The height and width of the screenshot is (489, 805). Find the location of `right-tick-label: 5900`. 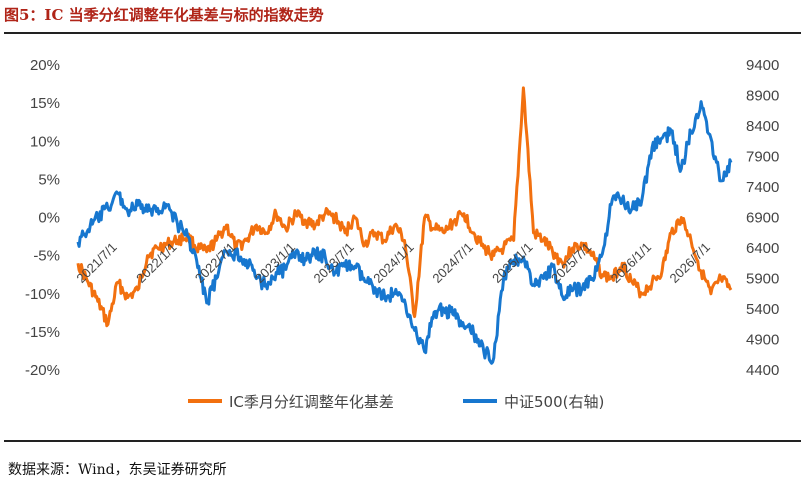

right-tick-label: 5900 is located at coordinates (762, 279).